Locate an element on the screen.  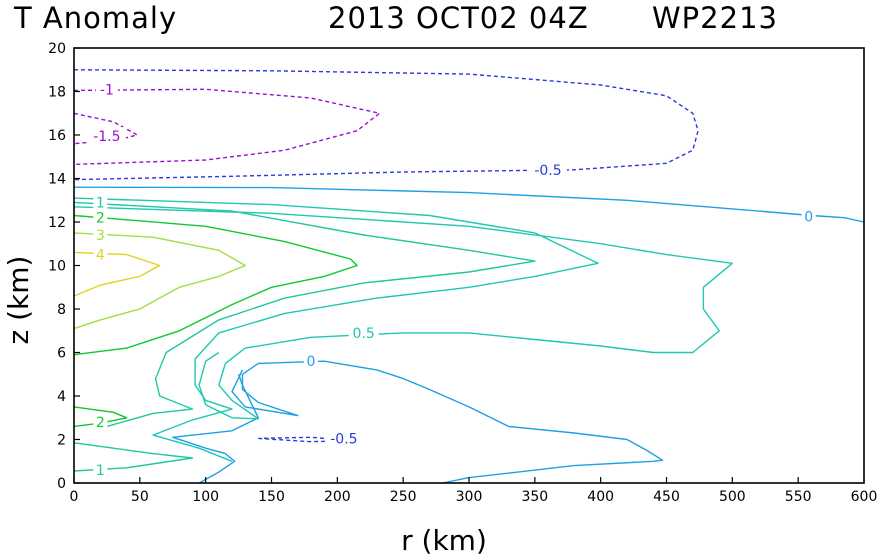
x-tick-label: 200 is located at coordinates (337, 497).